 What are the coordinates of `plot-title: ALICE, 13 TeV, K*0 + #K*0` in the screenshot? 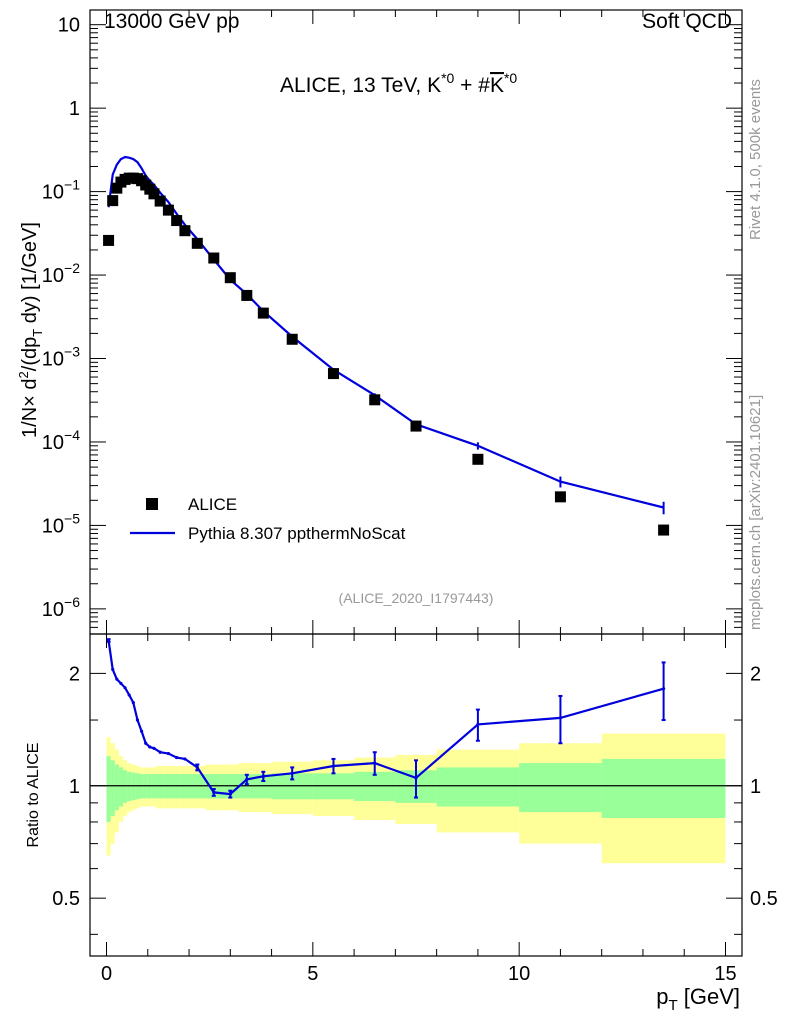 It's located at (398, 83).